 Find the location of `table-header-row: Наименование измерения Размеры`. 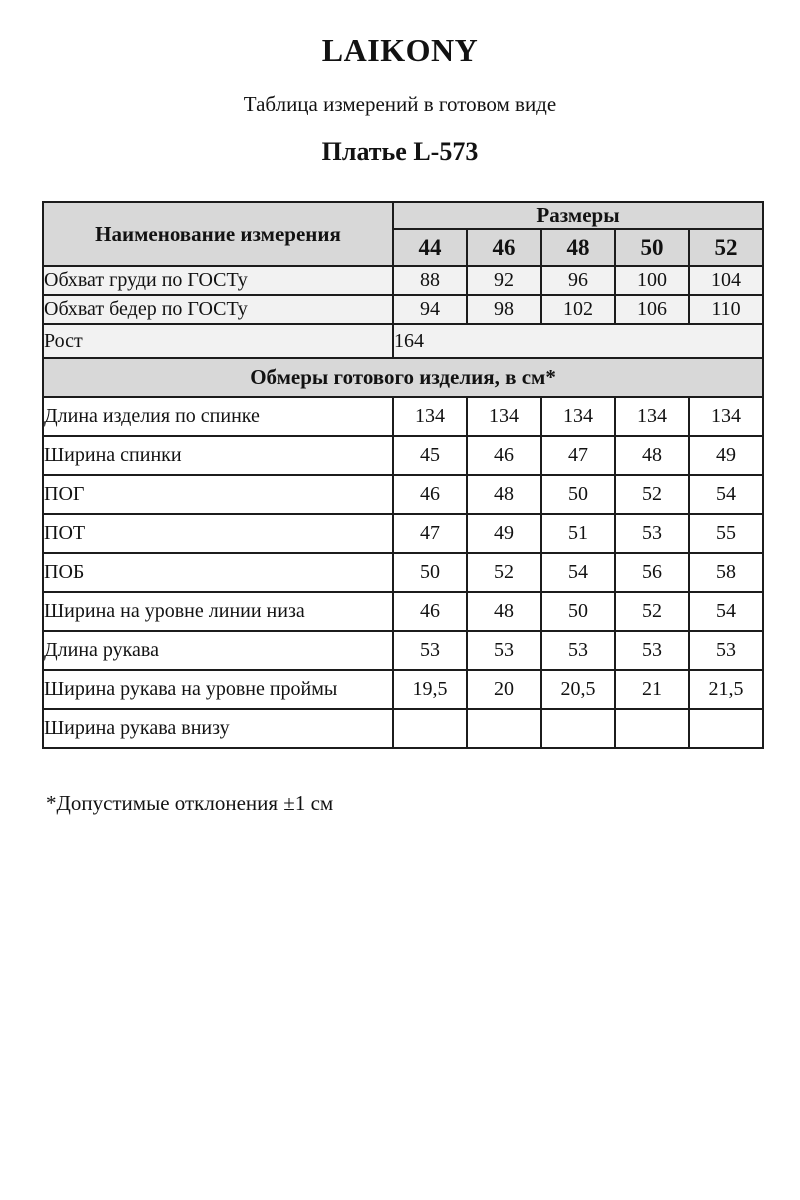

table-header-row: Наименование измерения Размеры is located at coordinates (403, 234).